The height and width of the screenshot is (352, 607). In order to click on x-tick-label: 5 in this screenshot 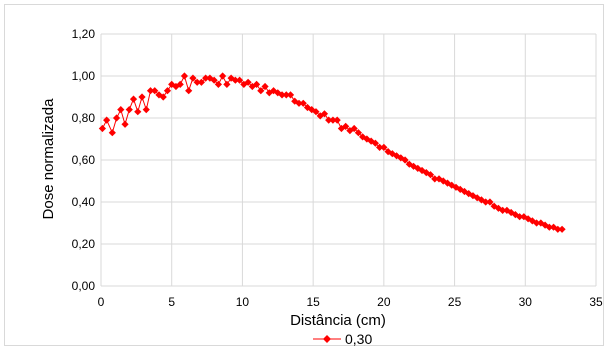, I will do `click(171, 302)`.